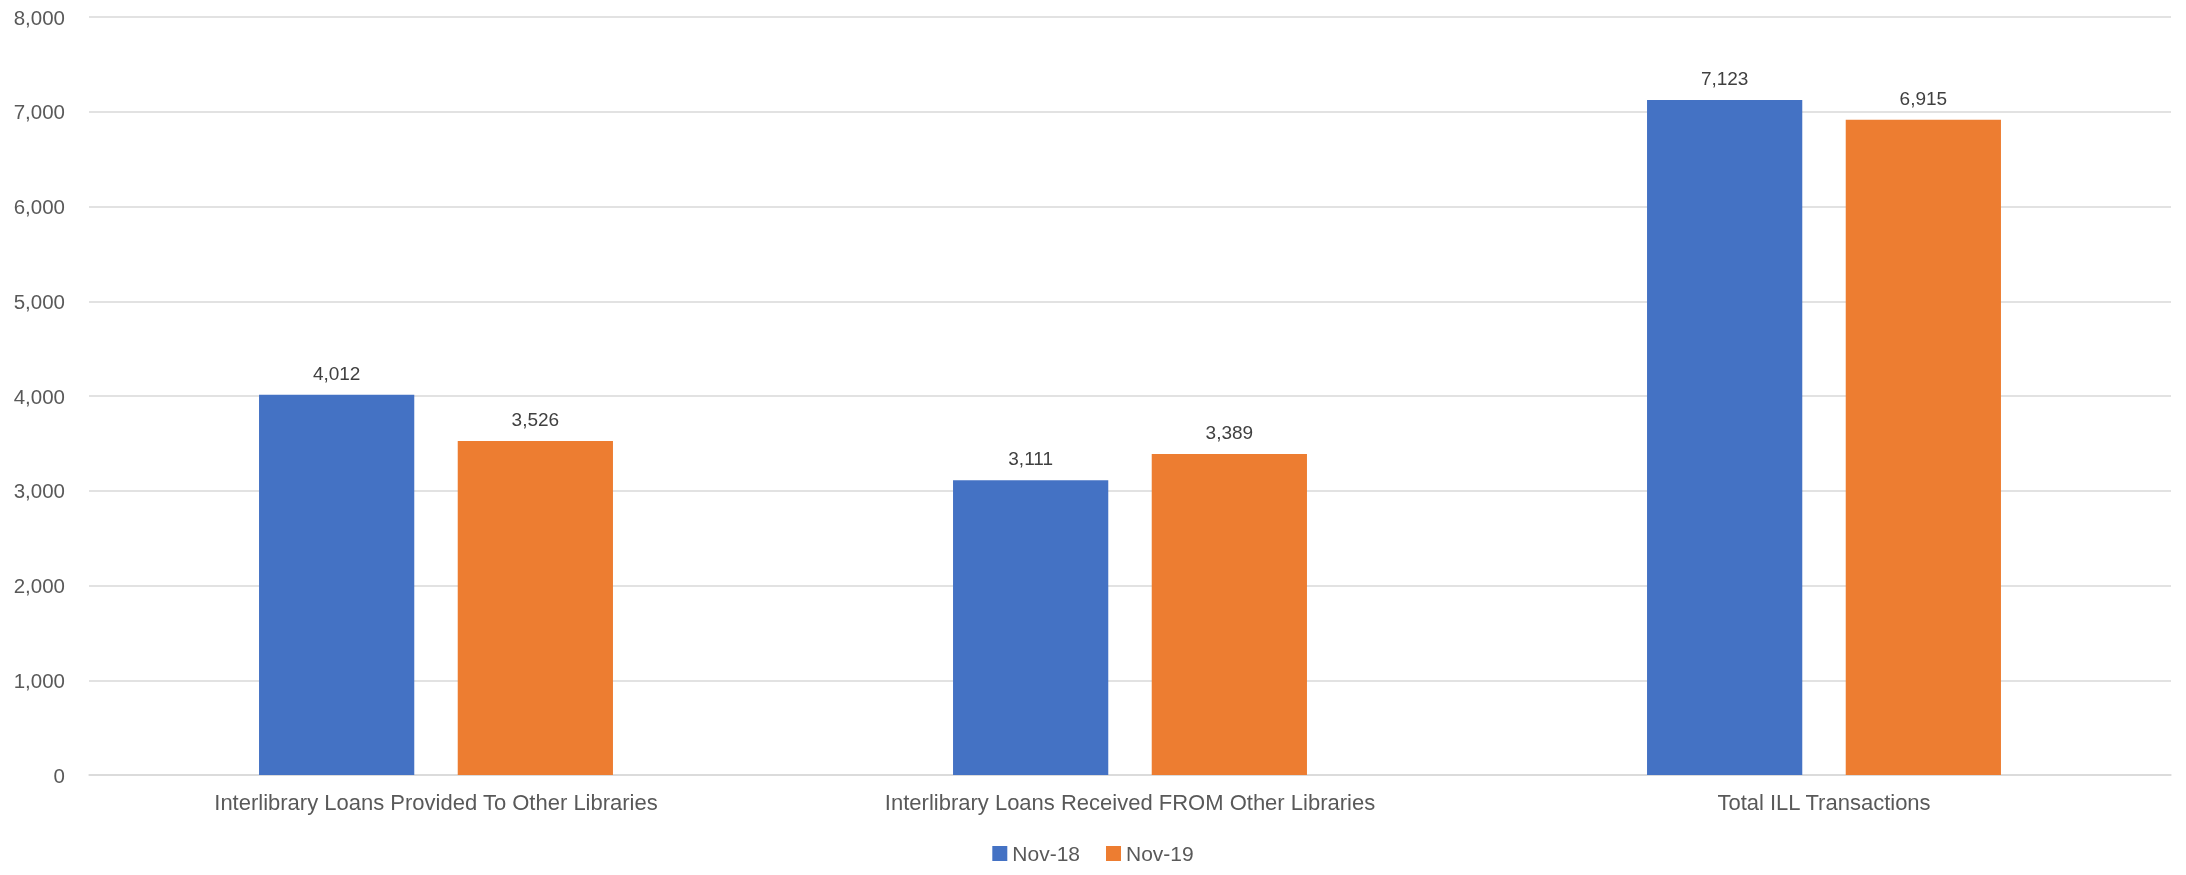 This screenshot has height=875, width=2186. I want to click on y-tick-label: 2,000, so click(39, 585).